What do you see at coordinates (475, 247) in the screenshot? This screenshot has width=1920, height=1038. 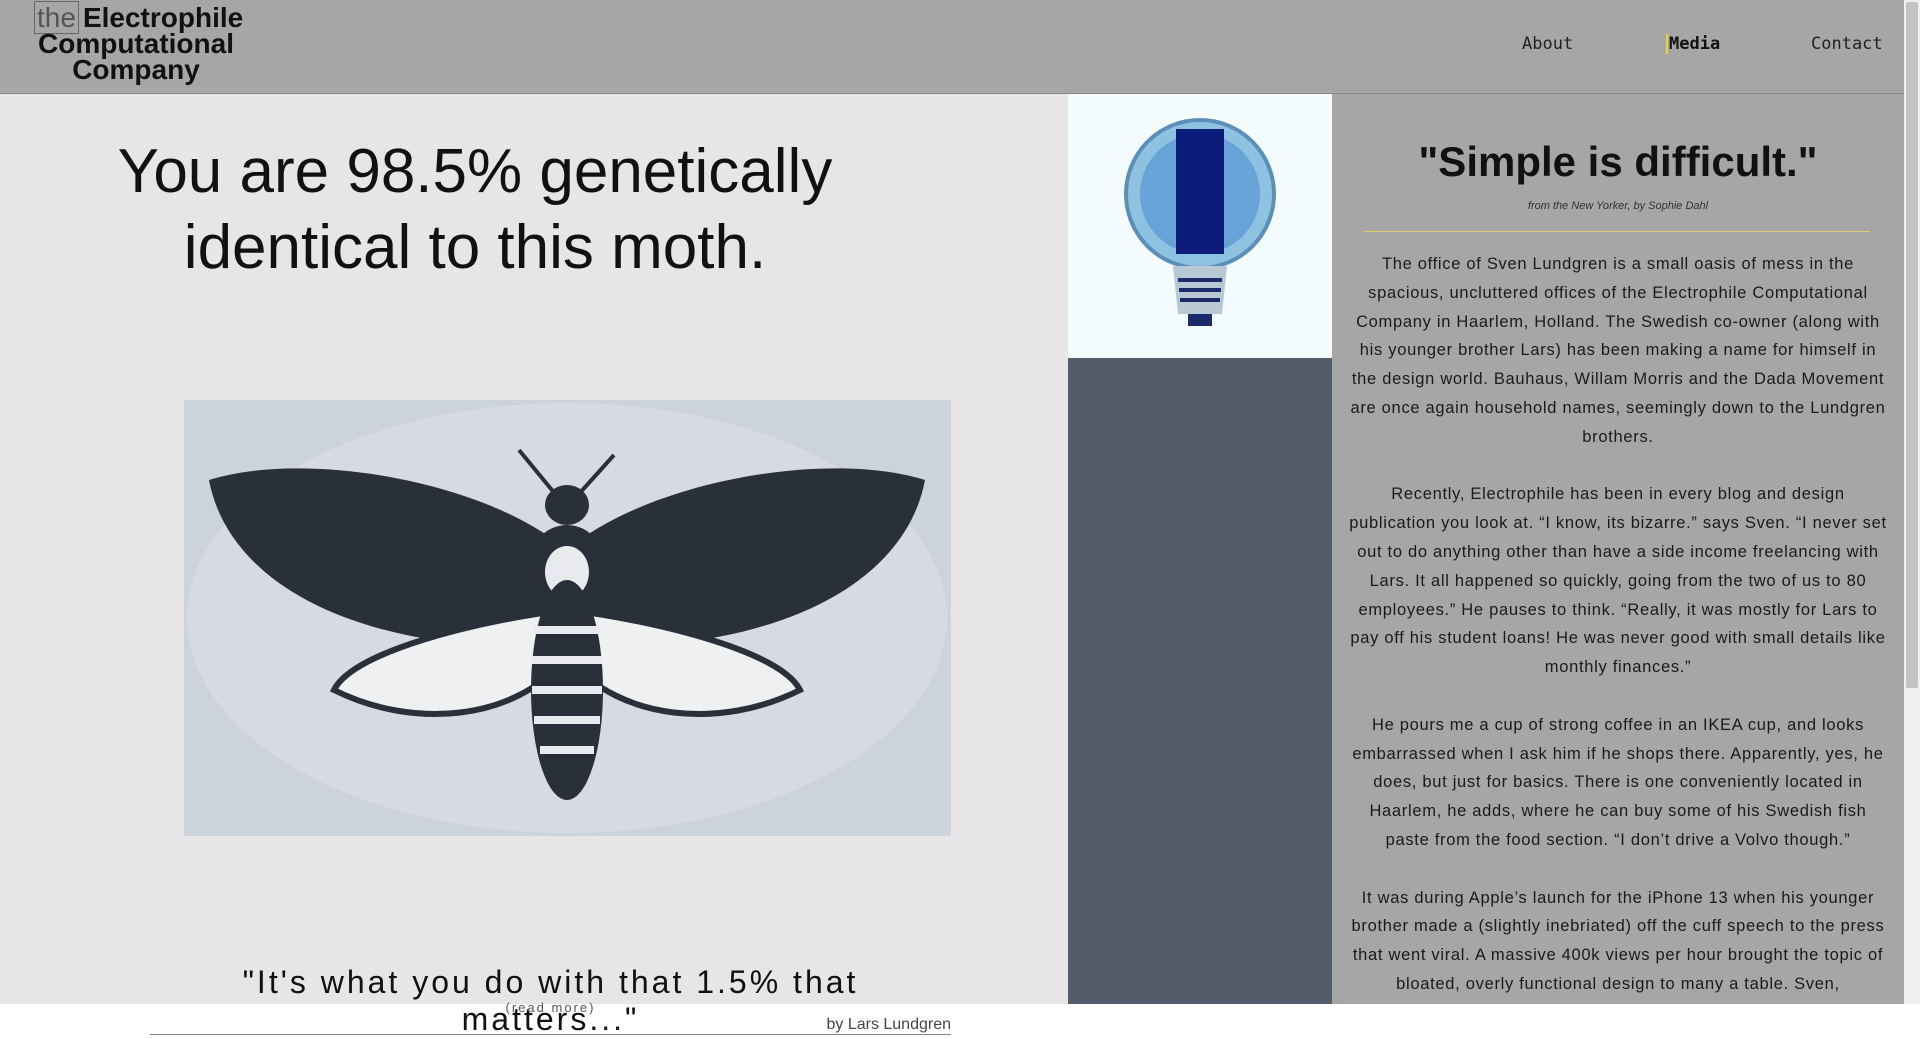 I see `headline: identical to this moth.` at bounding box center [475, 247].